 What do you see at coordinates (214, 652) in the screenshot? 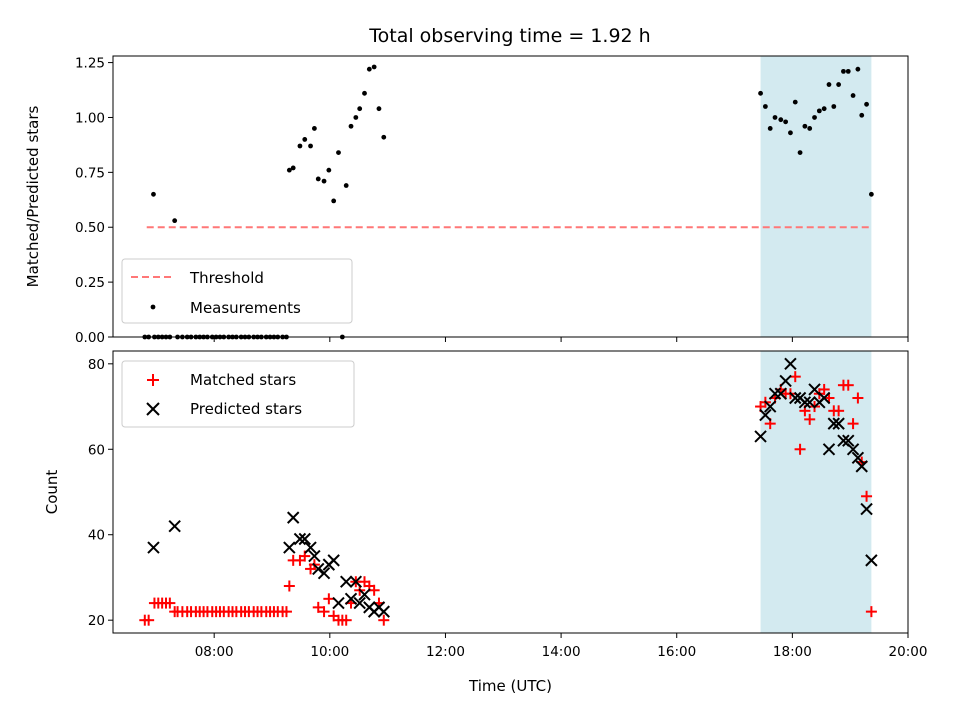
I see `x-tick-label: 08:00` at bounding box center [214, 652].